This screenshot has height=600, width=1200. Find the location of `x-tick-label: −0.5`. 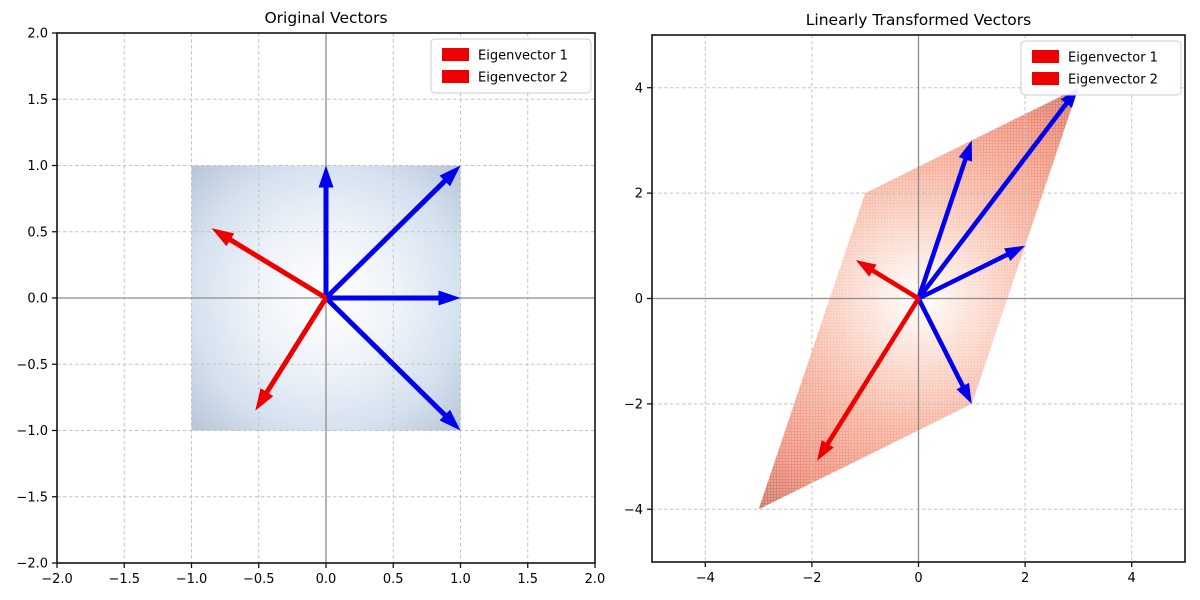

x-tick-label: −0.5 is located at coordinates (259, 579).